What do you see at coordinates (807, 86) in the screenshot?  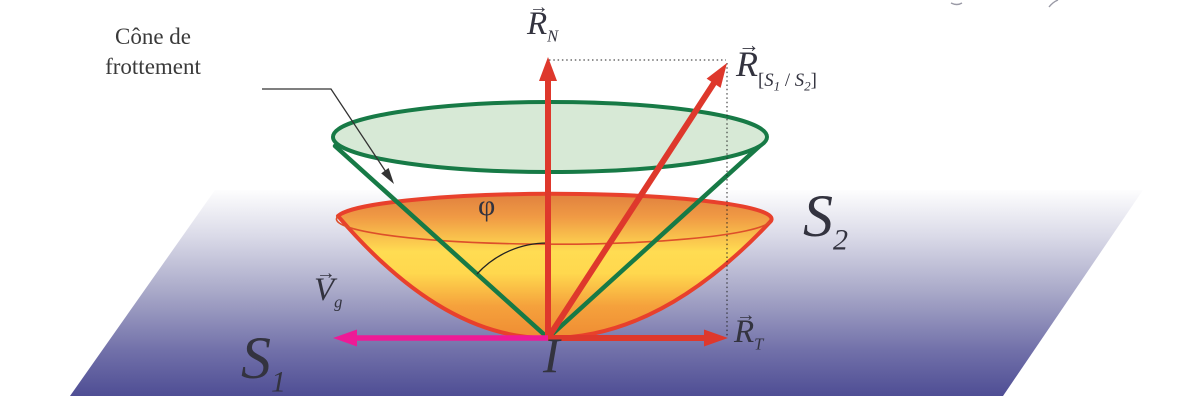 I see `resultant-sub-s2-index: 2` at bounding box center [807, 86].